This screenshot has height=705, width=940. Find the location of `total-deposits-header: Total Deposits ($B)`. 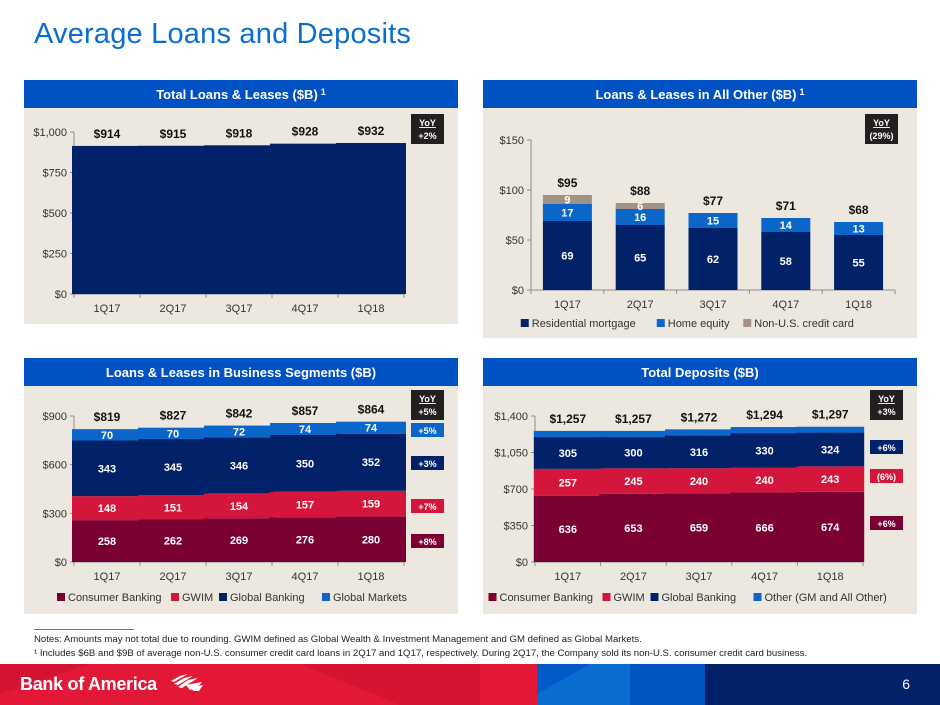

total-deposits-header: Total Deposits ($B) is located at coordinates (700, 372).